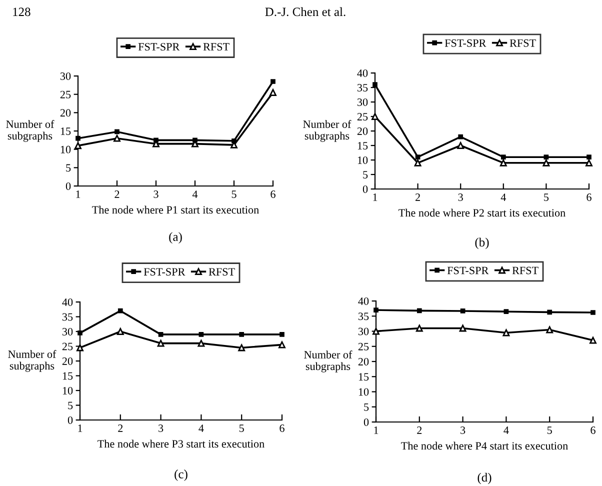 The width and height of the screenshot is (602, 486). I want to click on text: (d), so click(485, 478).